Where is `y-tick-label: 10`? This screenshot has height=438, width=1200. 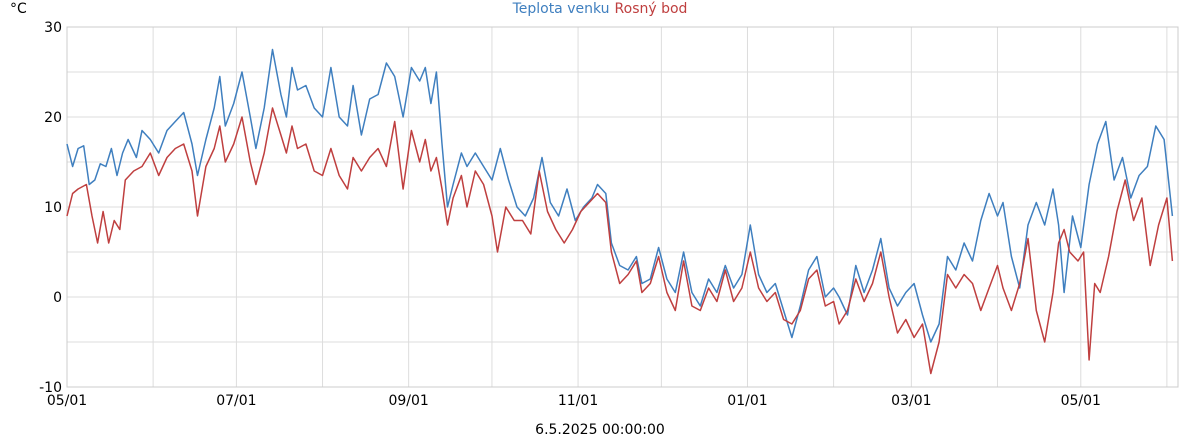
y-tick-label: 10 is located at coordinates (53, 208).